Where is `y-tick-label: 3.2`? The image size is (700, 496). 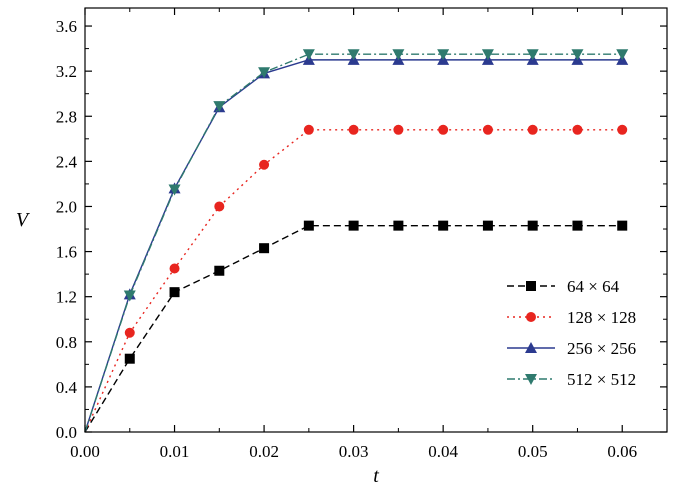 y-tick-label: 3.2 is located at coordinates (66, 71).